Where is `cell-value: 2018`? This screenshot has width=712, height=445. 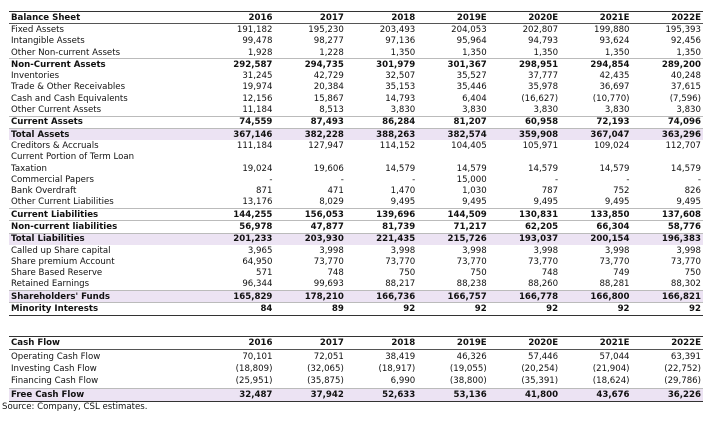
cell-value: 2018 is located at coordinates (381, 18).